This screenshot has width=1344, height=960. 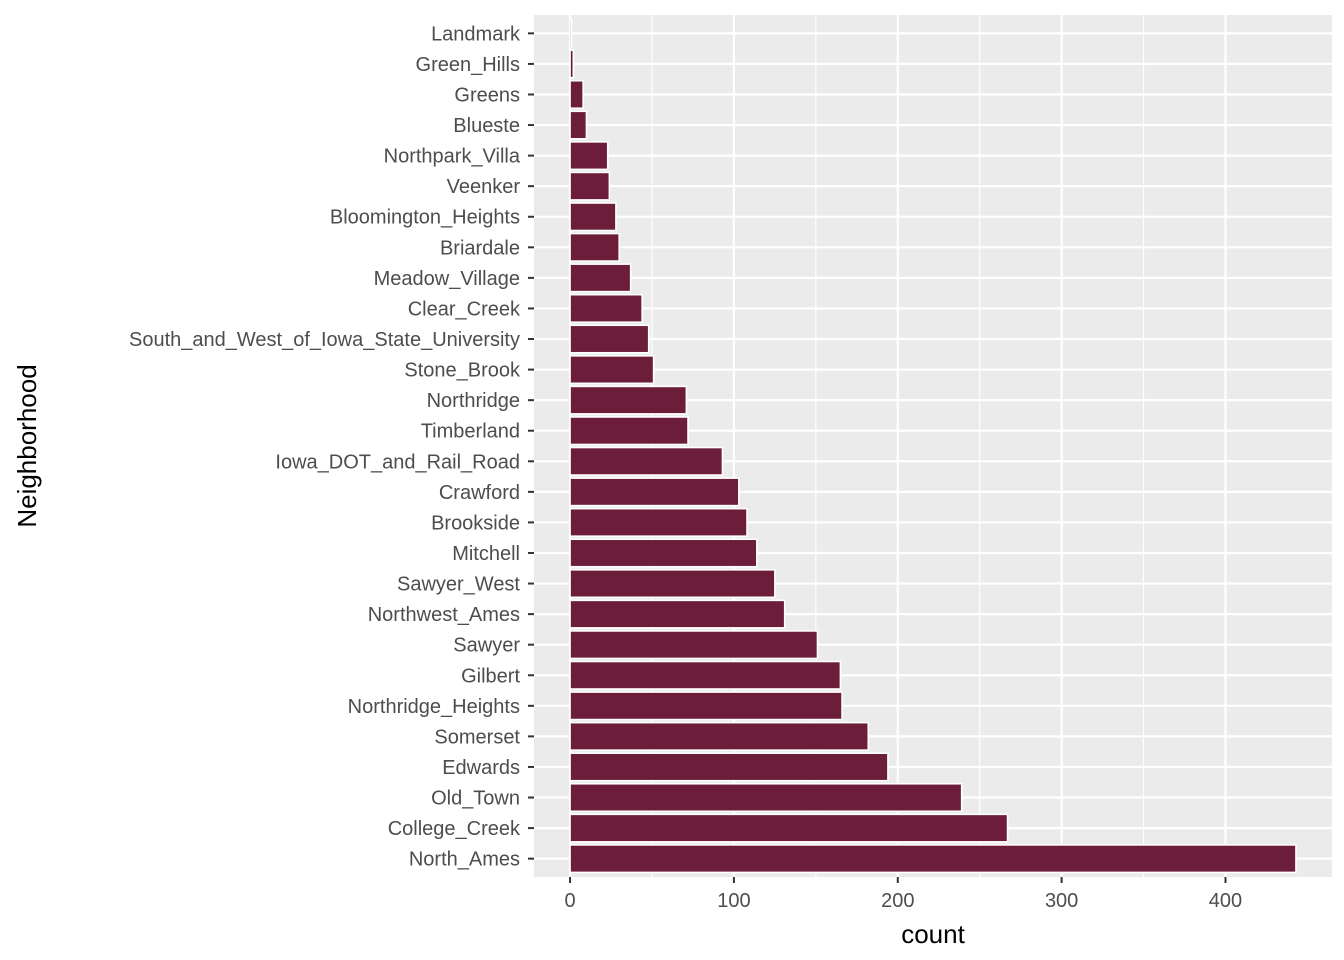 I want to click on y-tick-label: Landmark, so click(x=476, y=34).